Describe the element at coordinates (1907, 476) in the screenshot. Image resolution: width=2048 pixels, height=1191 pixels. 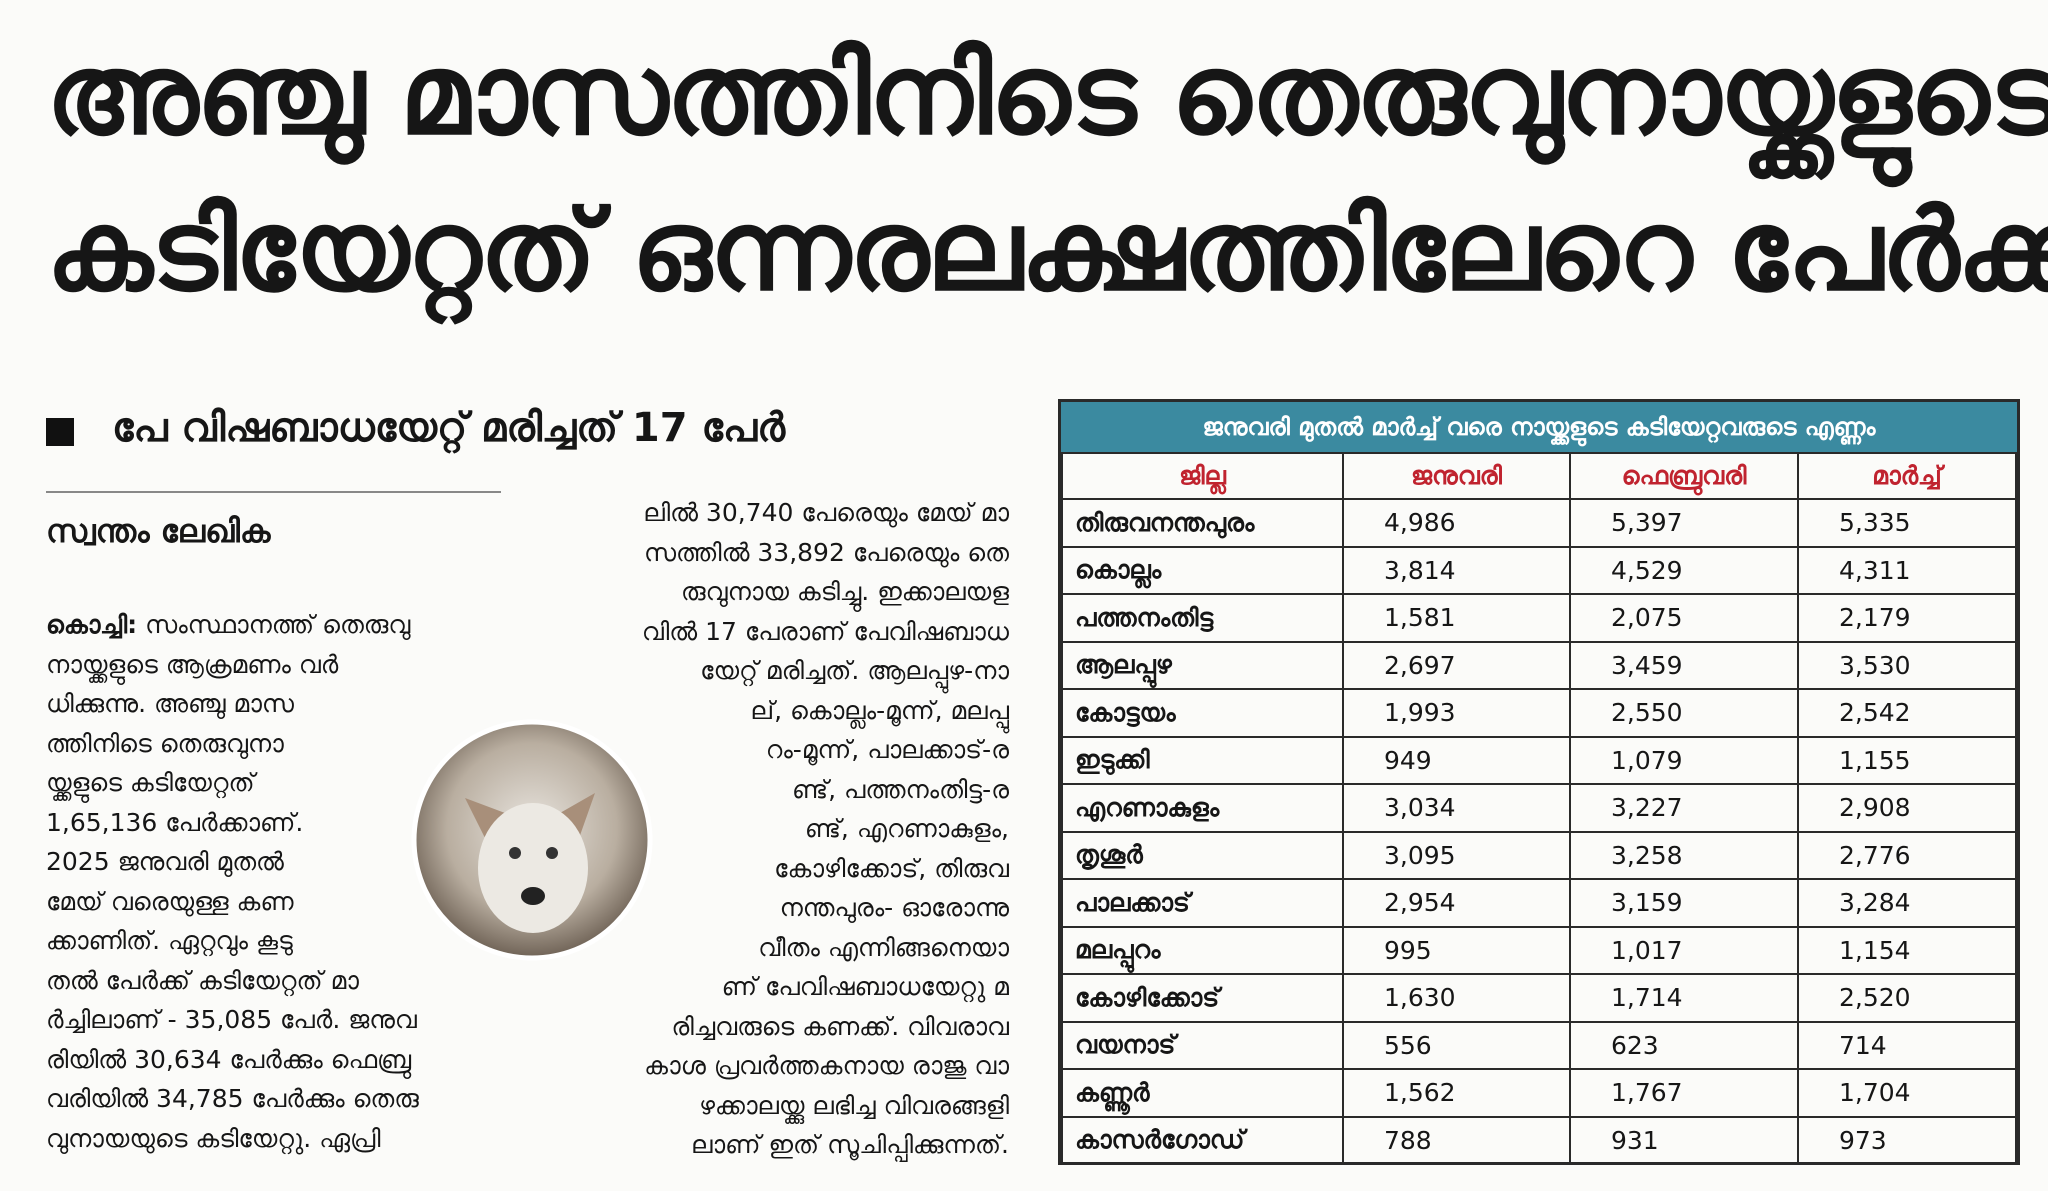
I see `header-cell: മാർച്ച്` at that location.